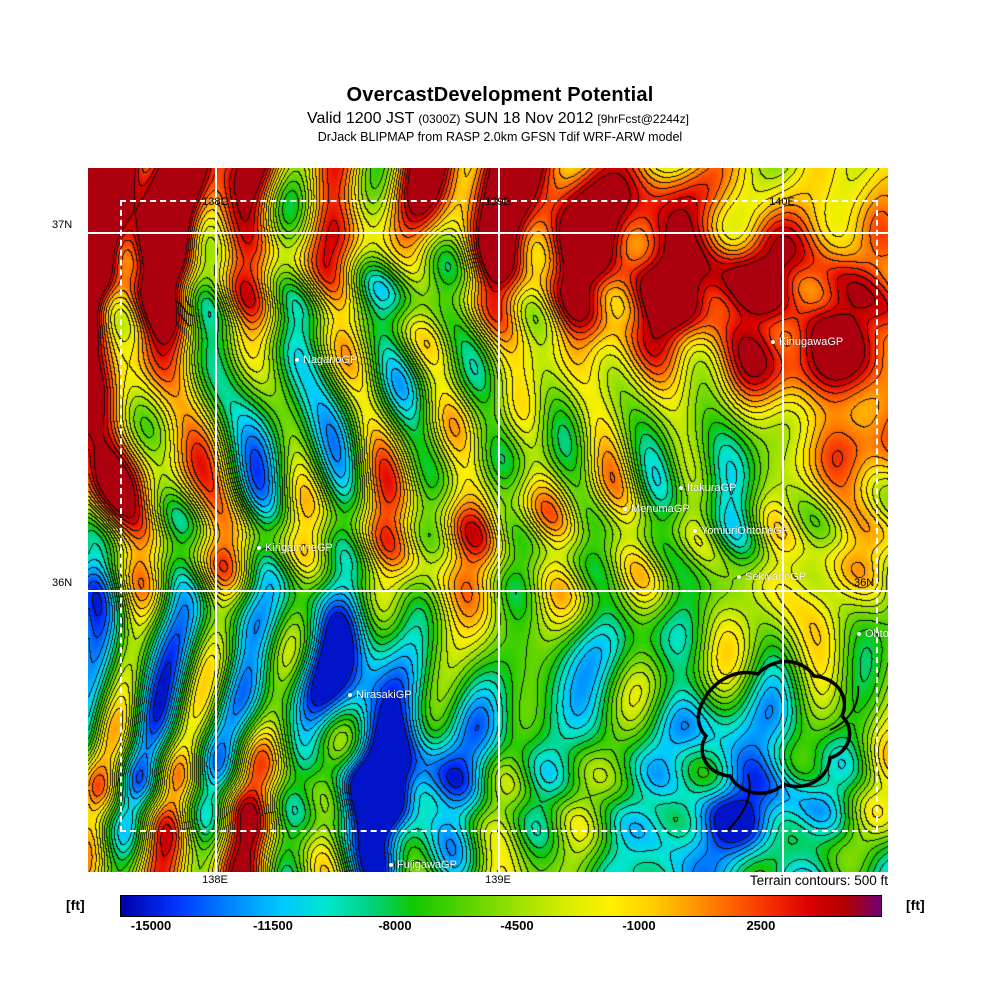  What do you see at coordinates (215, 202) in the screenshot?
I see `lon-label-138e-top: 138E` at bounding box center [215, 202].